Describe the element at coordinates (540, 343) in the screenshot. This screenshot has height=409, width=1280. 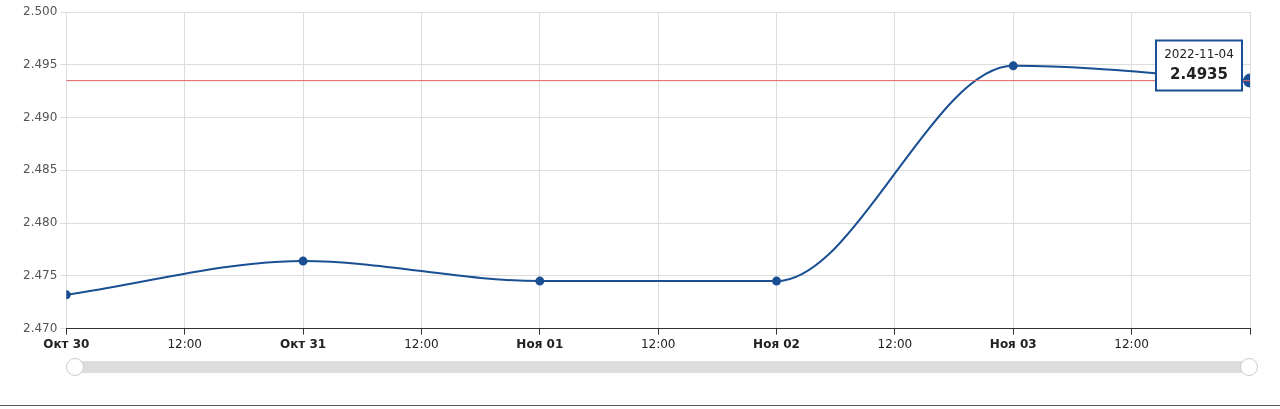
I see `x-tick-label: Ноя 01` at that location.